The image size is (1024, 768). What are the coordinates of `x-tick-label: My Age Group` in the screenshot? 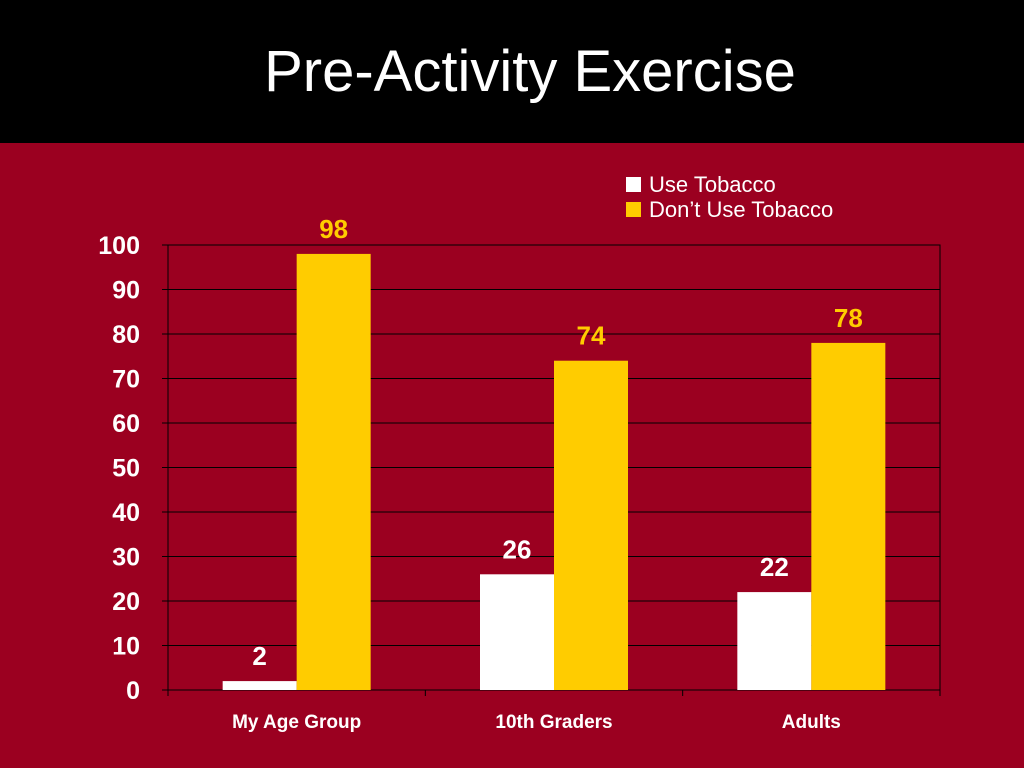 It's located at (296, 722).